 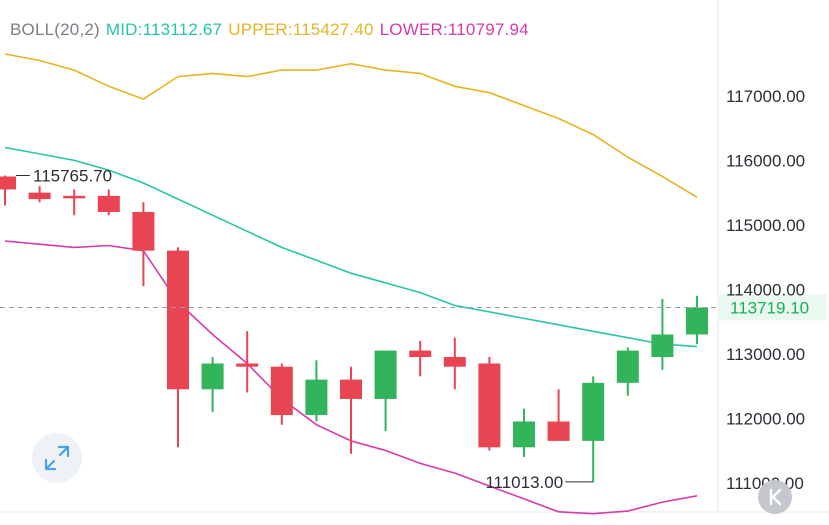 I want to click on k-chevron-icon, so click(x=775, y=497).